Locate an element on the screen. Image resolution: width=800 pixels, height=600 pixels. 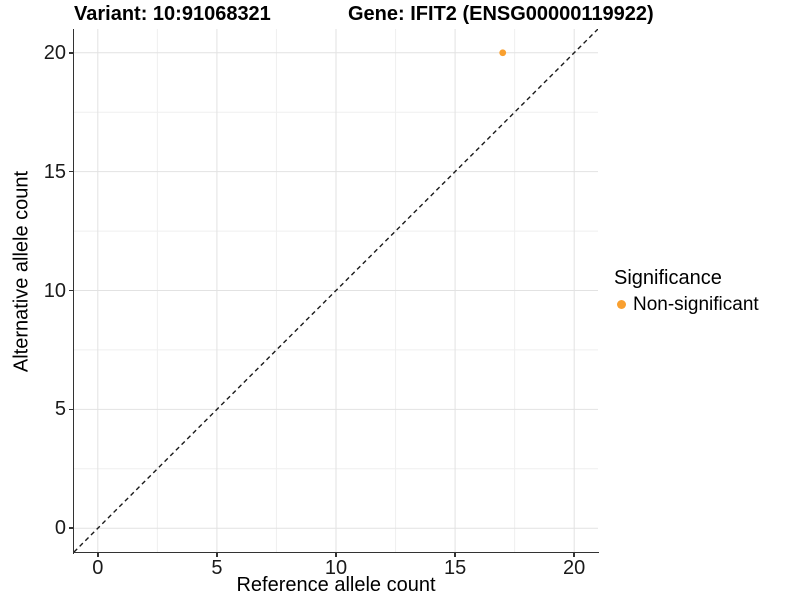
x-tick-label: 5 is located at coordinates (217, 568).